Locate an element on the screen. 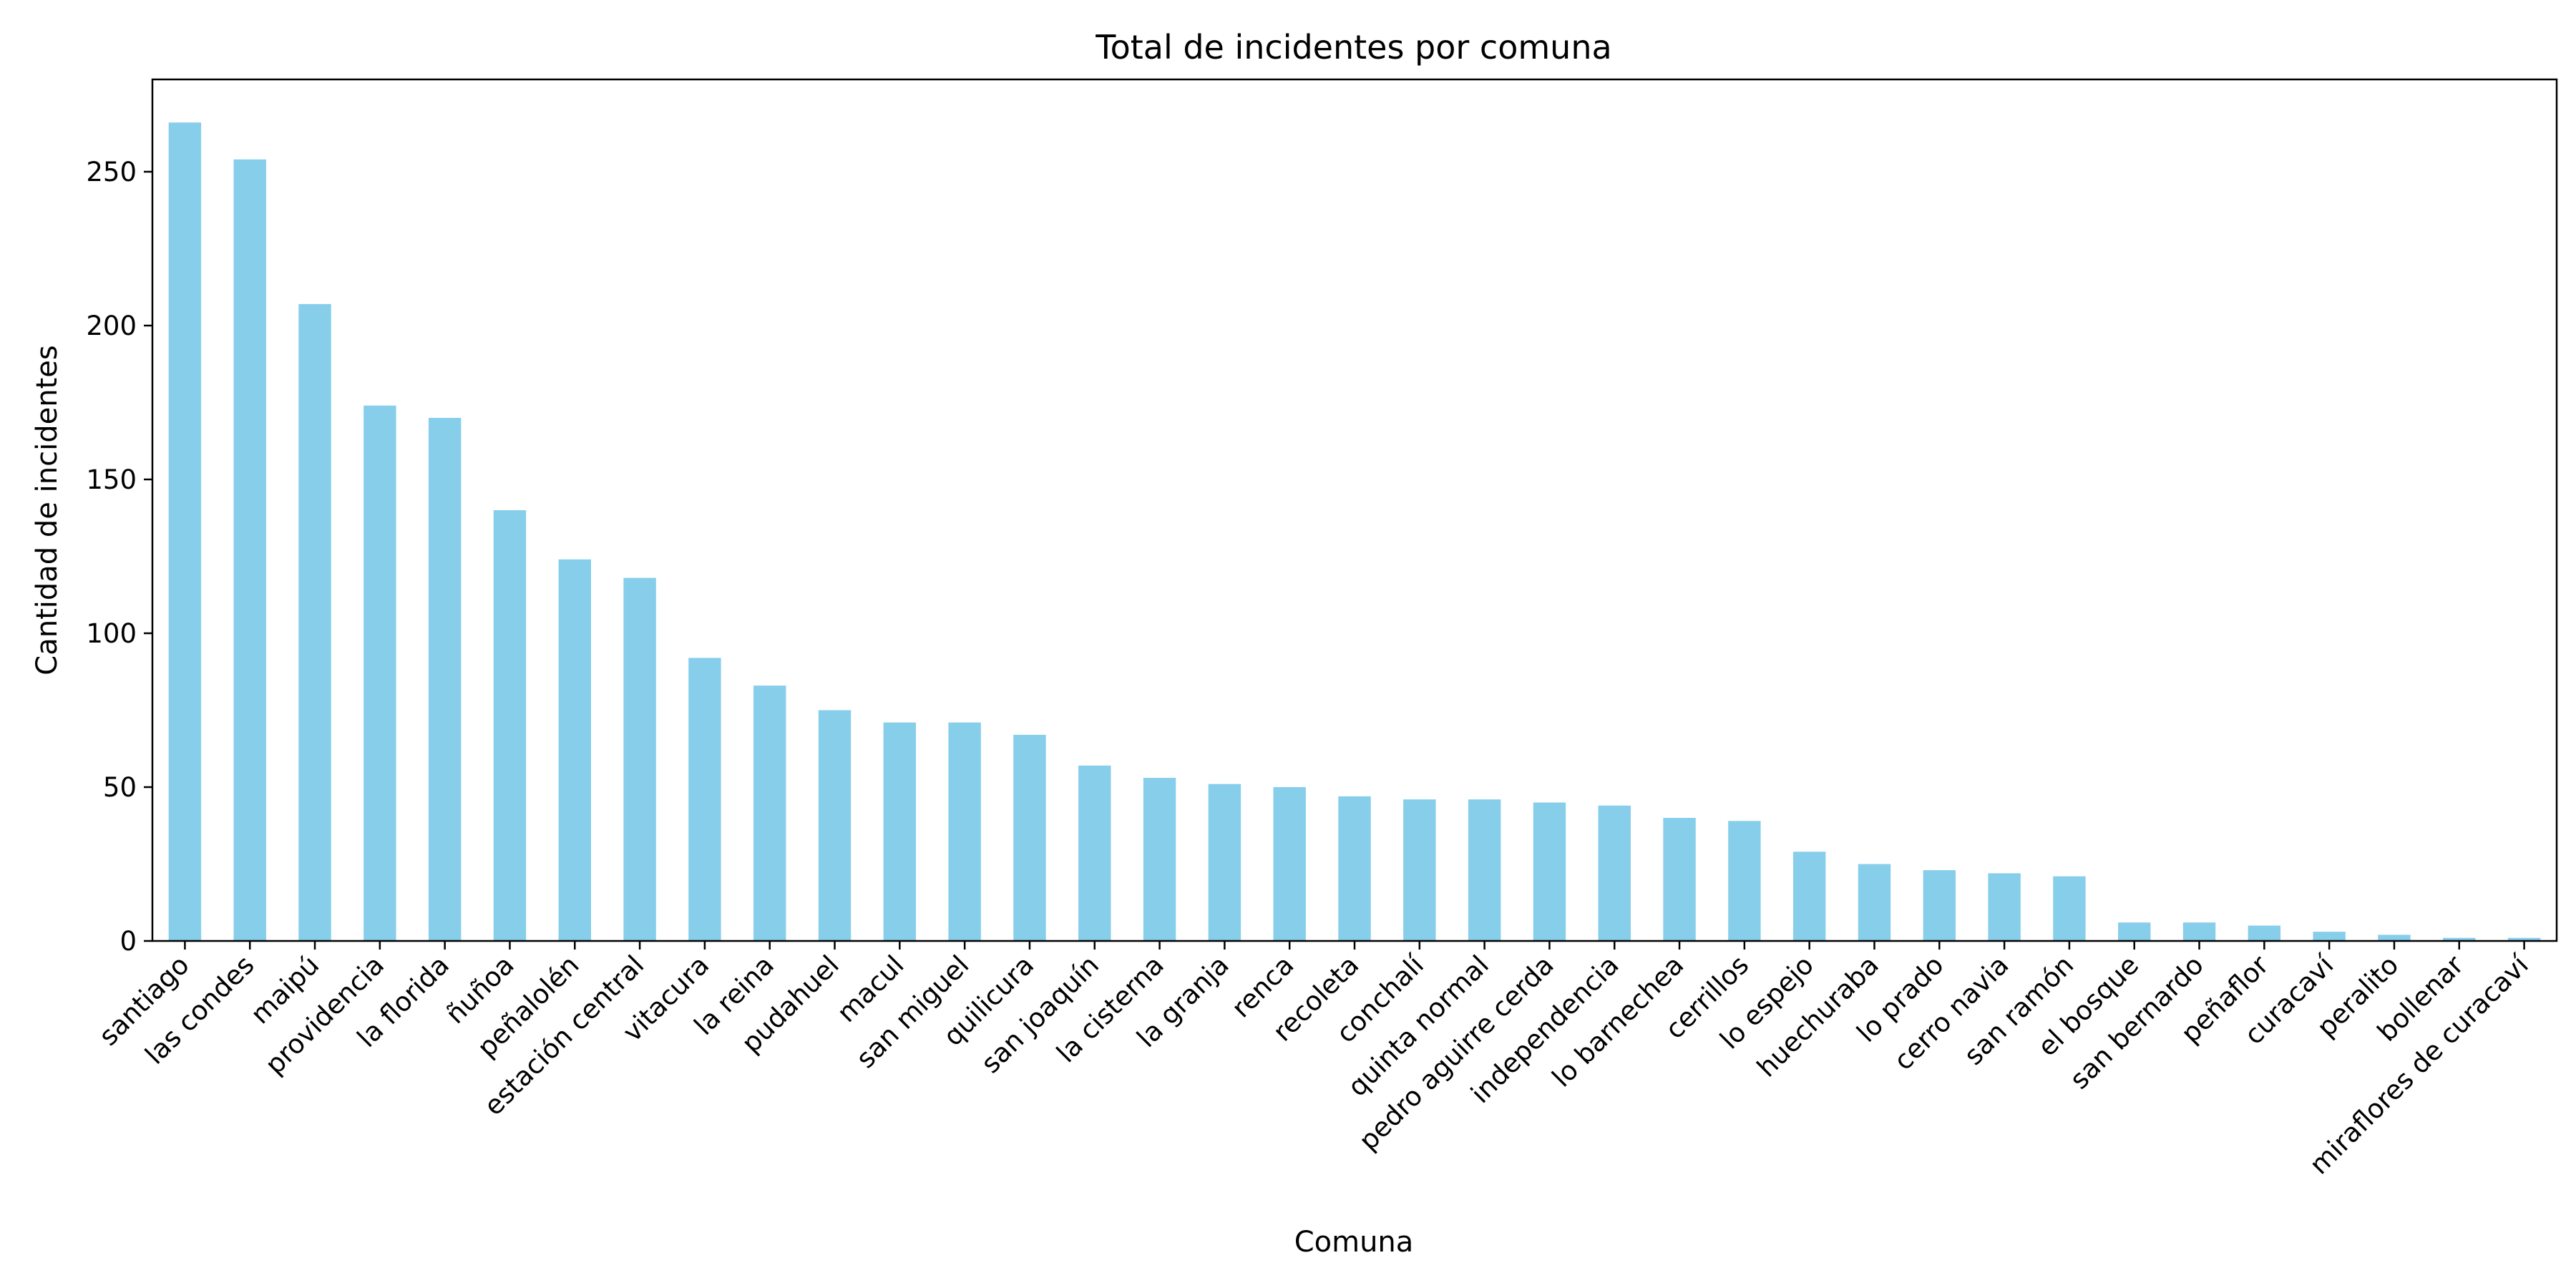  y-axis-title: Cantidad de incidentes is located at coordinates (48, 510).